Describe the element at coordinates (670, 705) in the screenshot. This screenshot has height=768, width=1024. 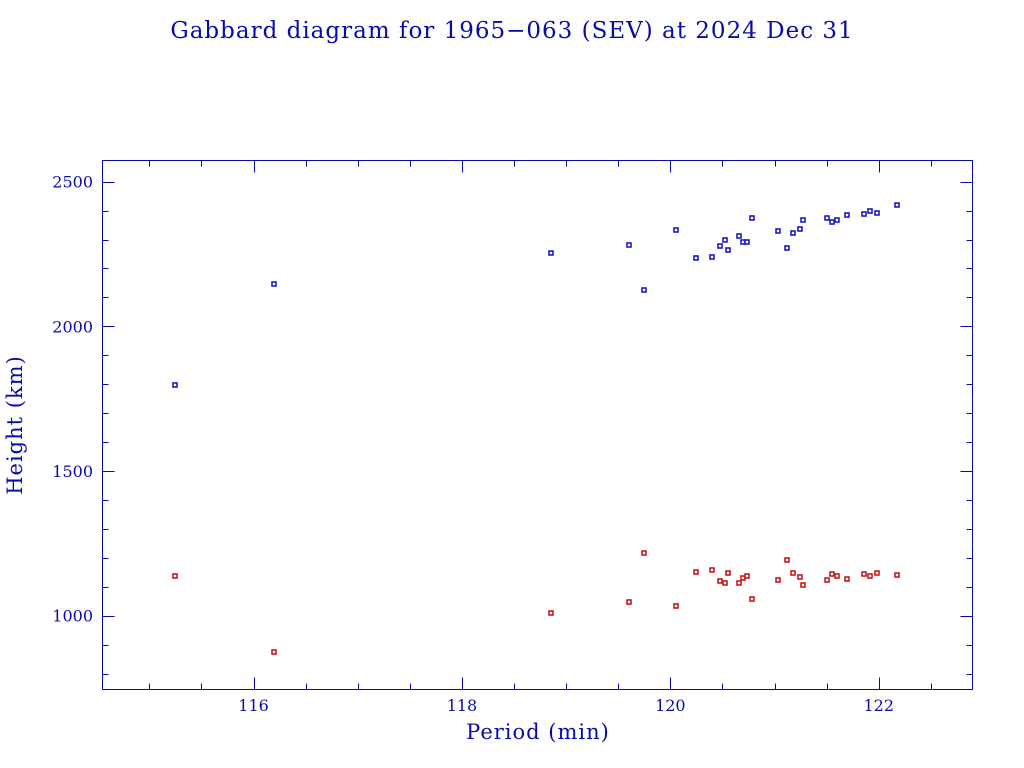
I see `x-tick-label: 120` at that location.